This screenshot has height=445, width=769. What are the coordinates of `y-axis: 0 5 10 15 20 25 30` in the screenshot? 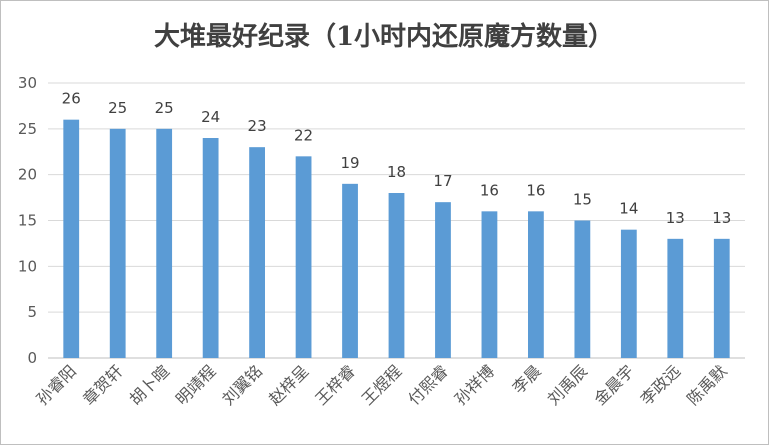 It's located at (27, 220).